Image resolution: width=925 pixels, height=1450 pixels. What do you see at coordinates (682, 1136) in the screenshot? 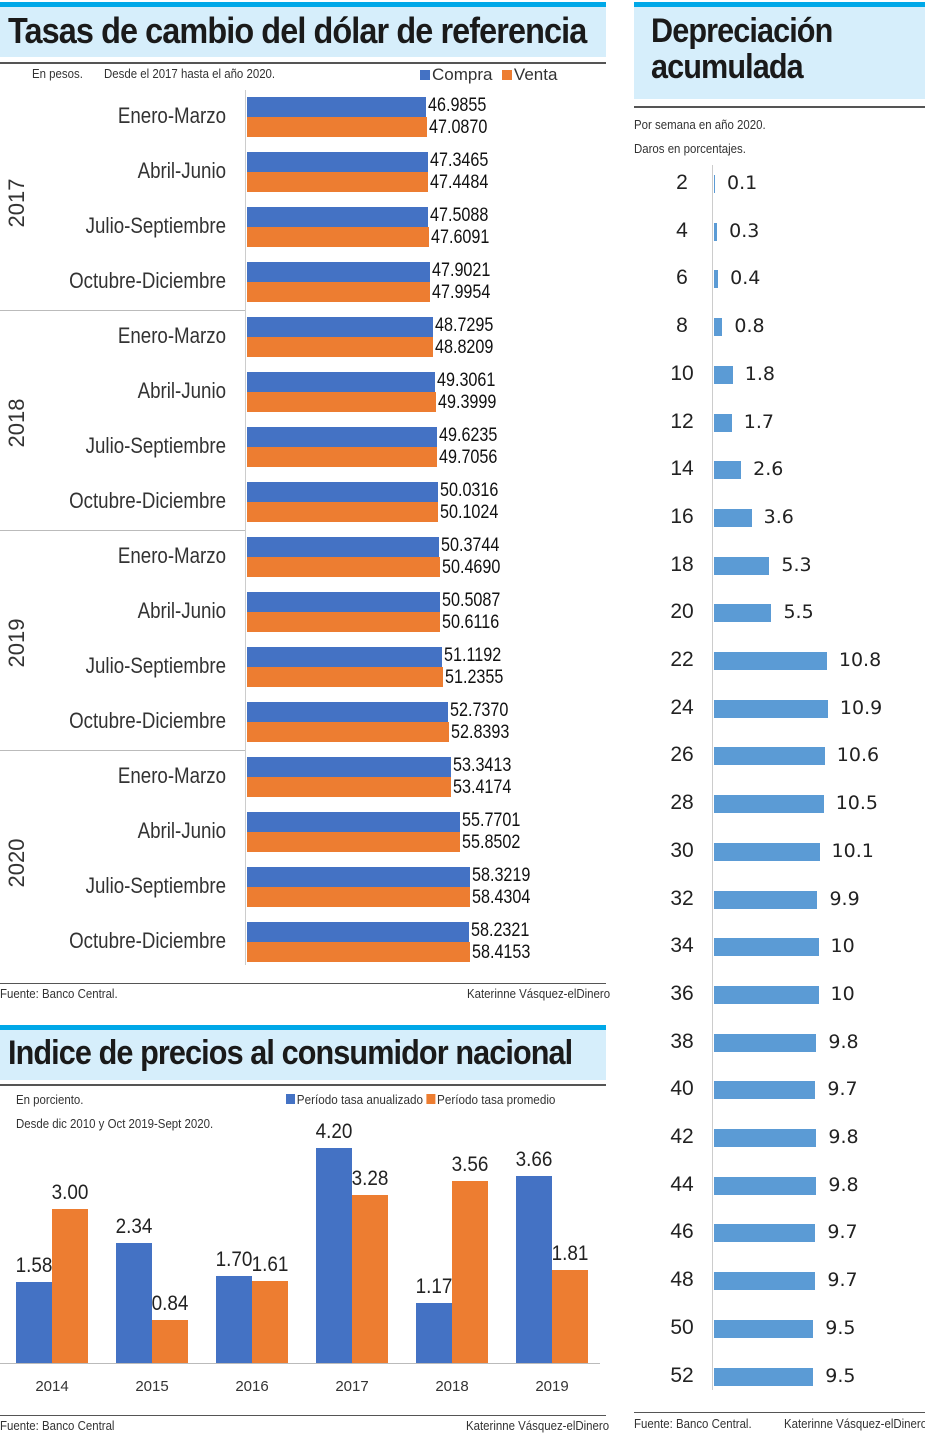
I see `week-label: 42` at bounding box center [682, 1136].